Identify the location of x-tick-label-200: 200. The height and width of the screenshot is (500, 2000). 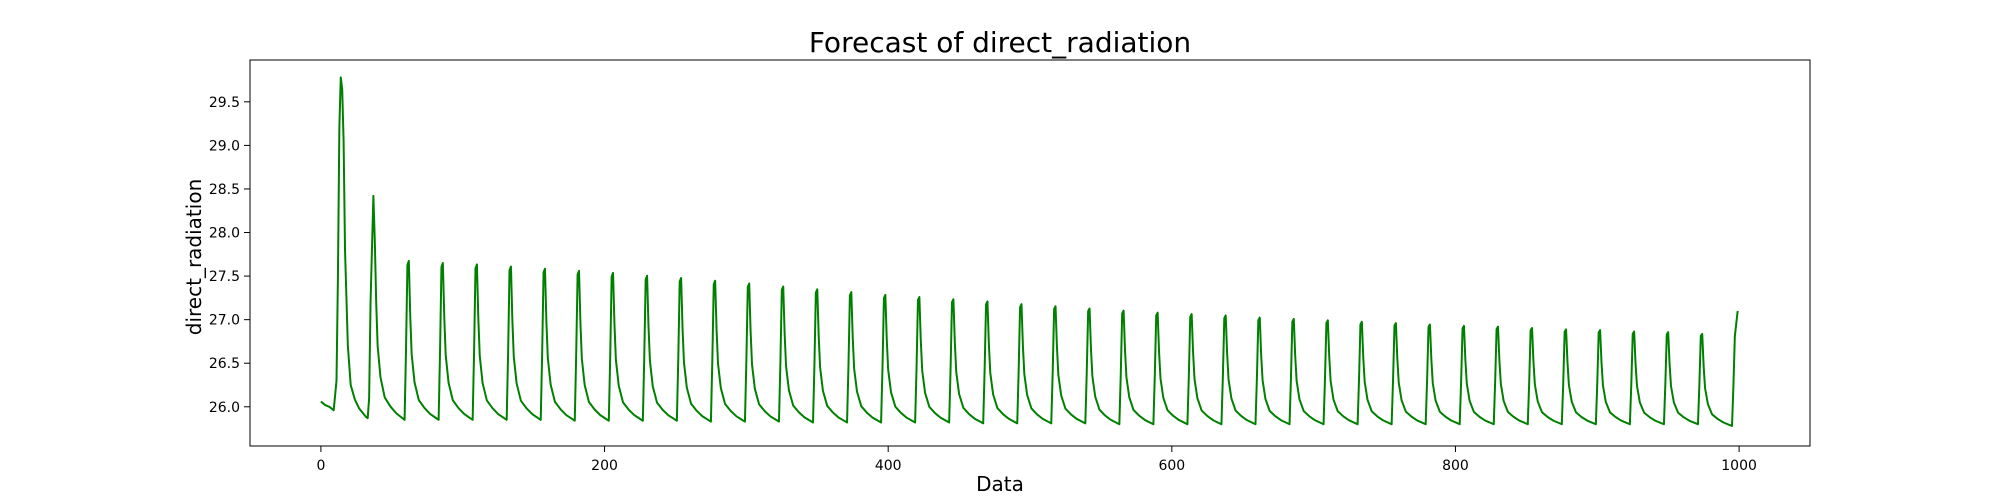
(604, 466).